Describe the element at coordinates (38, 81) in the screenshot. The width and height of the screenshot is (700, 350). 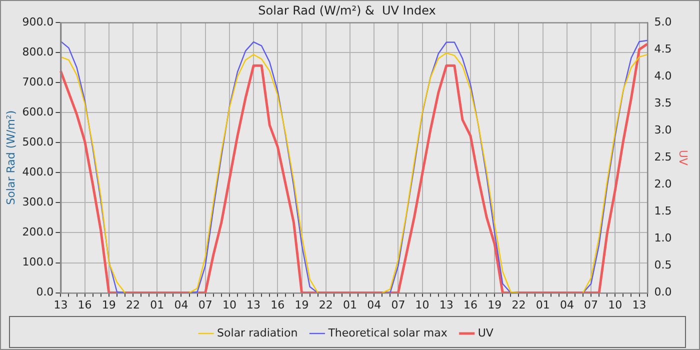
I see `y-tick-label: 700.0` at that location.